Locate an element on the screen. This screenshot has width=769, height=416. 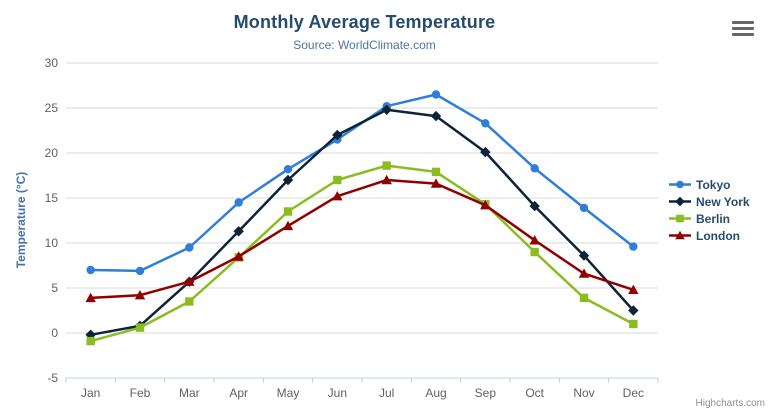
export-menu-button is located at coordinates (743, 28).